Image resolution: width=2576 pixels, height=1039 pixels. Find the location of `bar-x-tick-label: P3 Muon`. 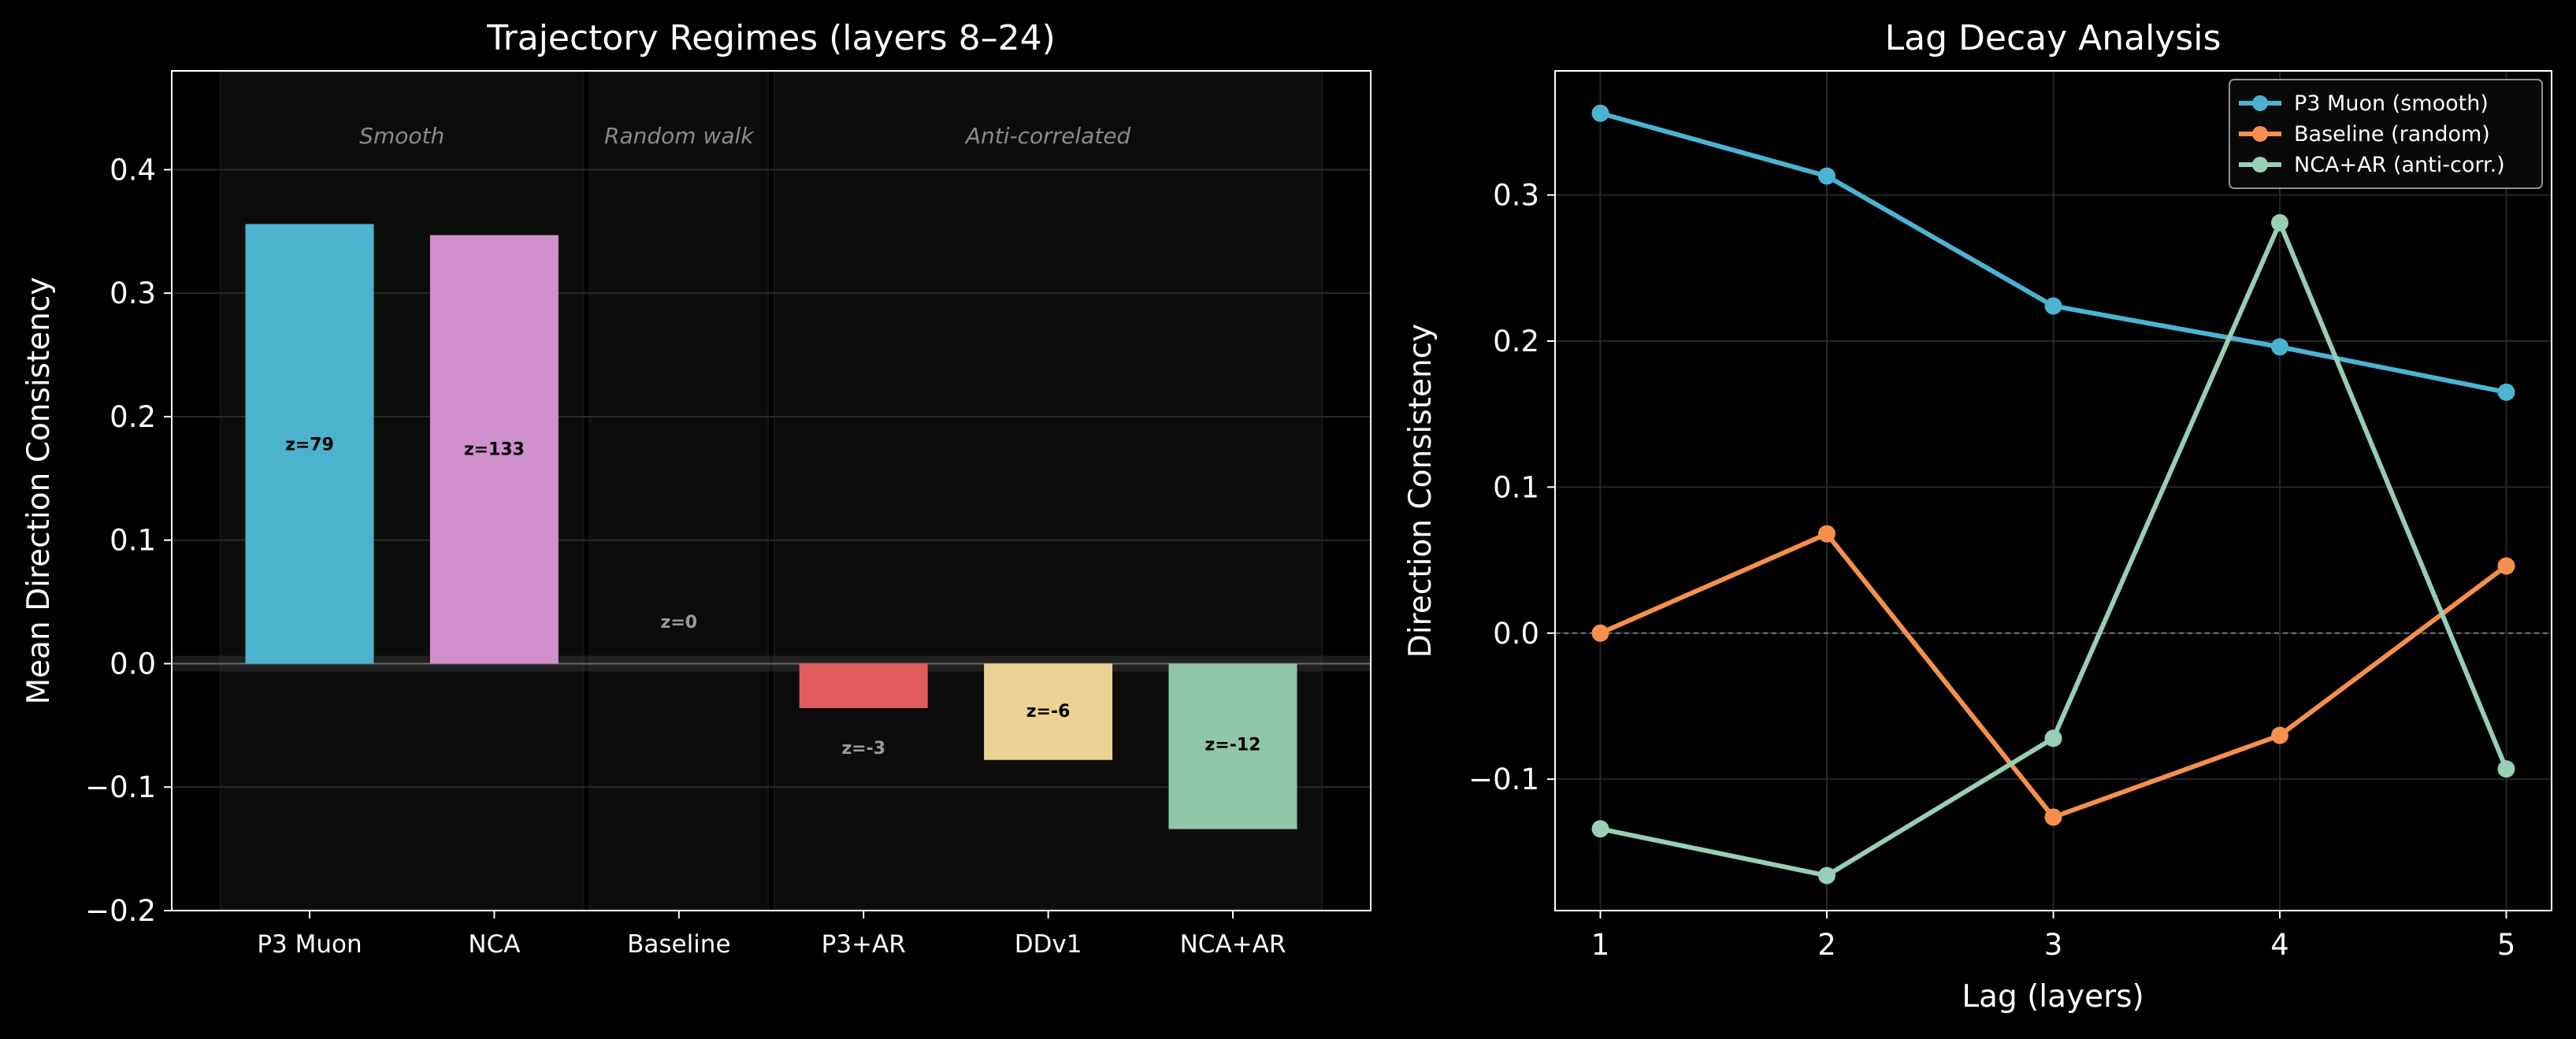

bar-x-tick-label: P3 Muon is located at coordinates (309, 944).